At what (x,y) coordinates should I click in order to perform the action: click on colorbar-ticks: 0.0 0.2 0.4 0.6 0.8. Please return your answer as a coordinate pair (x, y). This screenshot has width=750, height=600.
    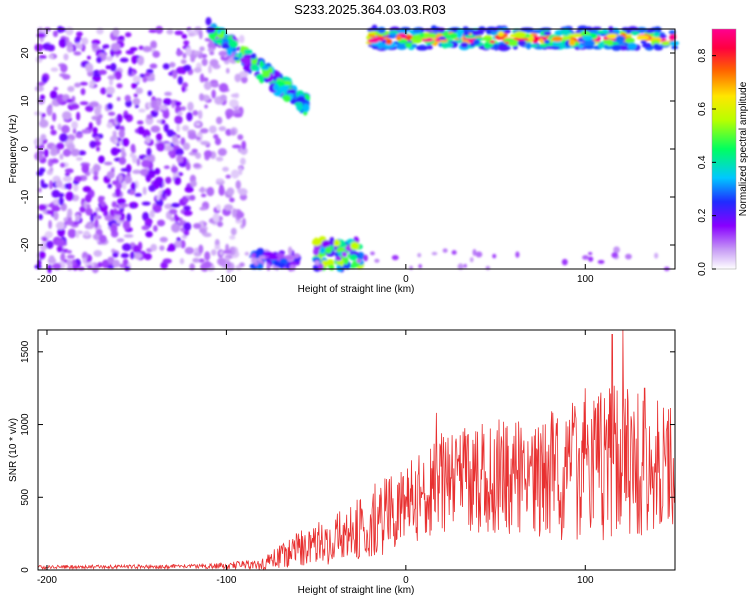
    Looking at the image, I should click on (706, 162).